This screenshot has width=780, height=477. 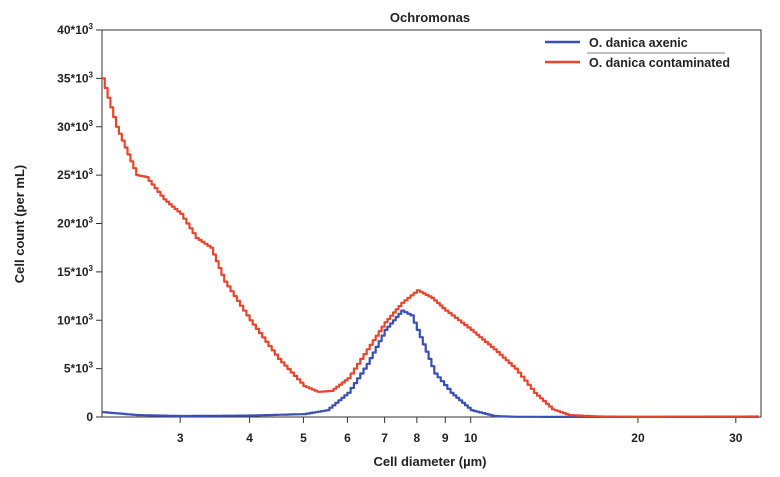 I want to click on legend-label-axenic: O. danica axenic, so click(x=638, y=43).